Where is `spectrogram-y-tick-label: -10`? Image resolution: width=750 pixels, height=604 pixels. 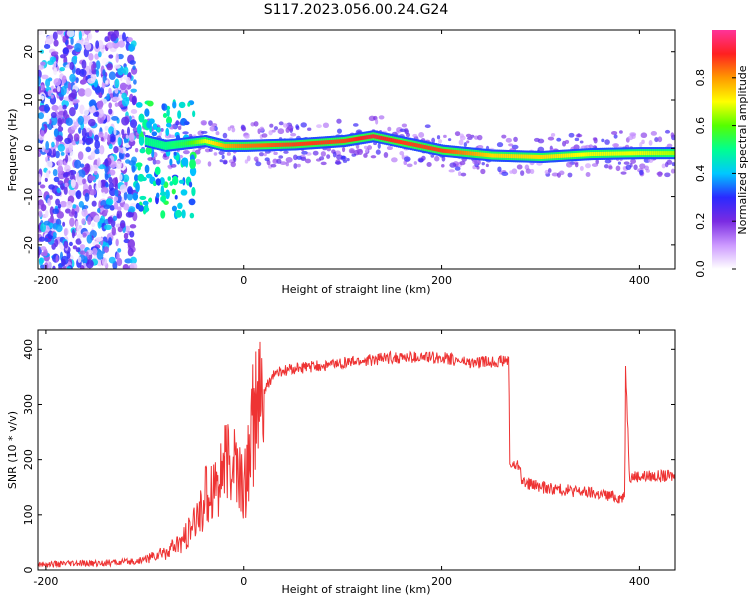 spectrogram-y-tick-label: -10 is located at coordinates (28, 197).